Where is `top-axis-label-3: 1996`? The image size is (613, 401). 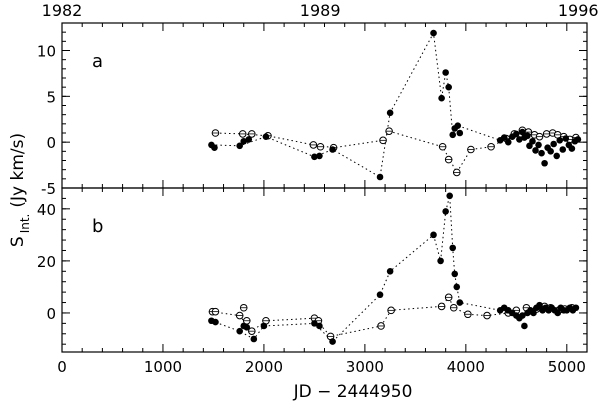
top-axis-label-3: 1996 is located at coordinates (578, 10).